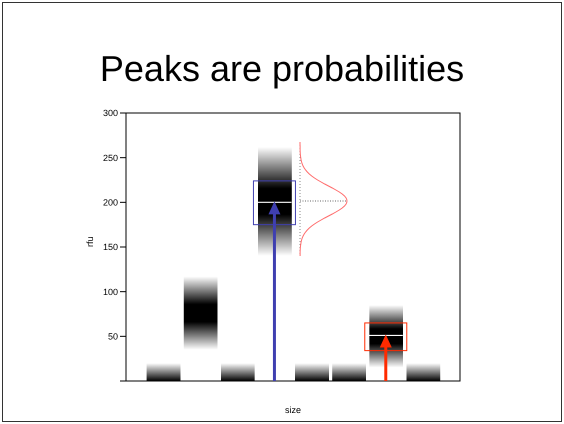 Image resolution: width=564 pixels, height=424 pixels. Describe the element at coordinates (110, 203) in the screenshot. I see `y-tick-label: 200` at that location.